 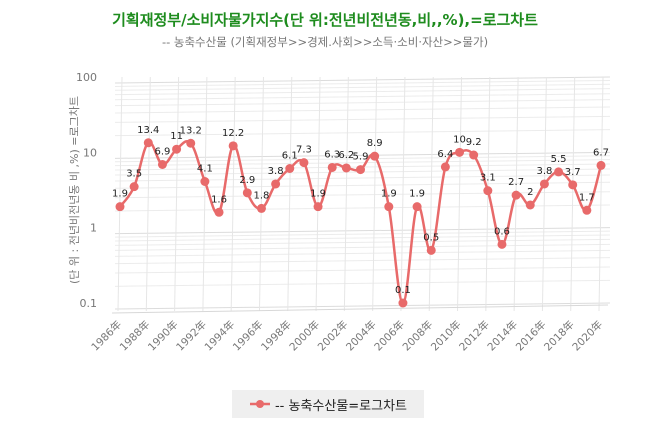 I want to click on data-label: 4.1, so click(x=205, y=169).